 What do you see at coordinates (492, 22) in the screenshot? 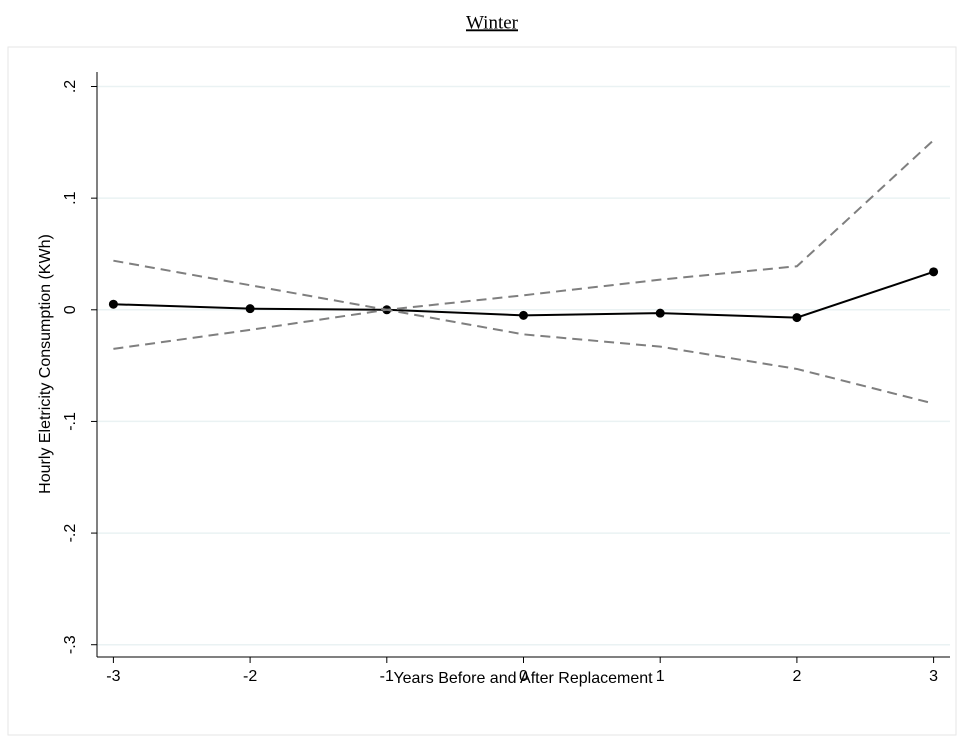
I see `chart-title: Winter` at bounding box center [492, 22].